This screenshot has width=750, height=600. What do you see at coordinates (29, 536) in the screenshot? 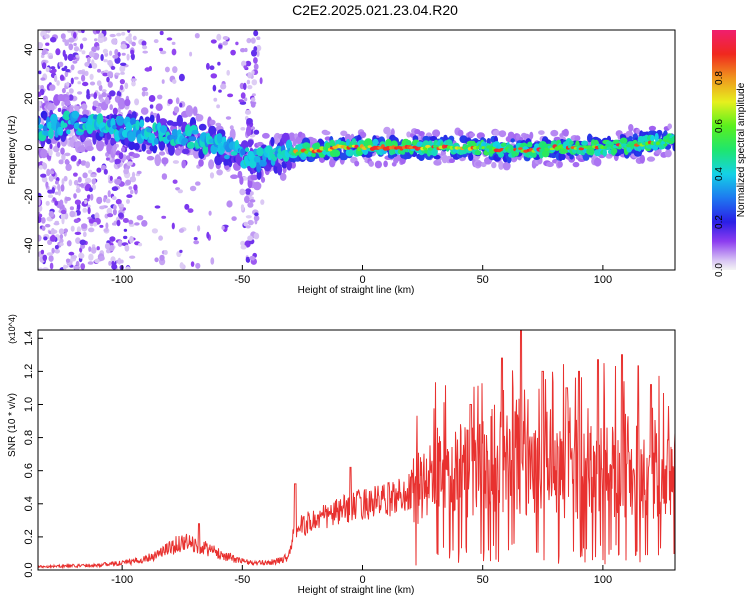
I see `y-tick-label: 0.2` at bounding box center [29, 536].